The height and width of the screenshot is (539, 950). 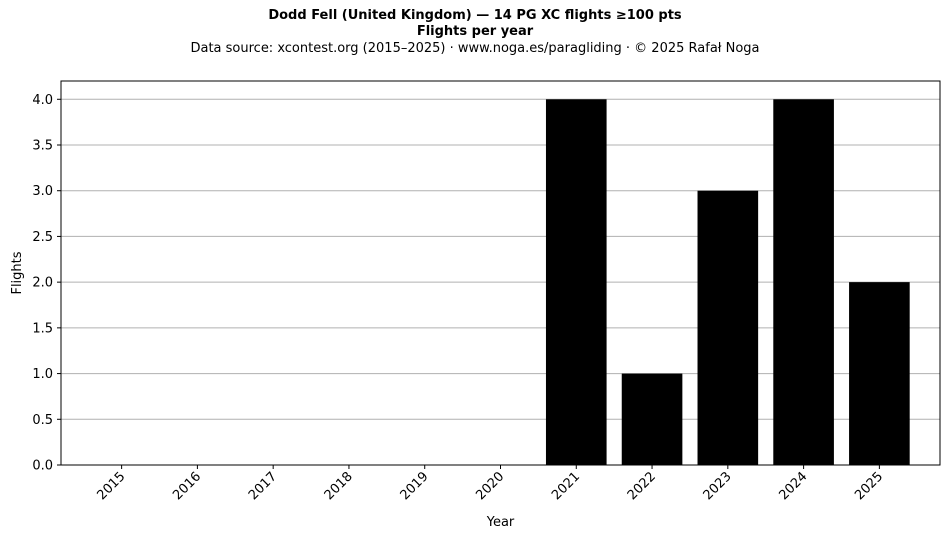 What do you see at coordinates (869, 486) in the screenshot?
I see `x-tick-label: 2025` at bounding box center [869, 486].